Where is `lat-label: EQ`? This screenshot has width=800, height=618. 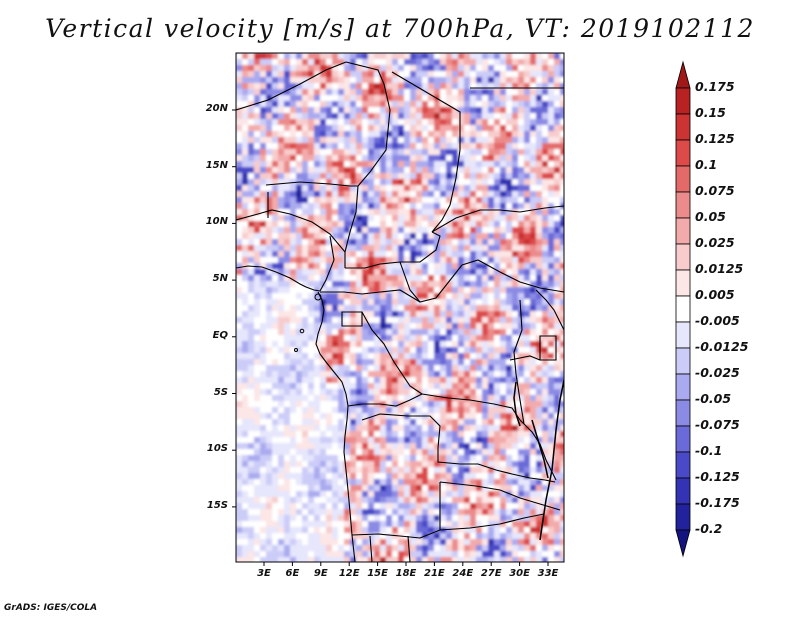 lat-label: EQ is located at coordinates (220, 335).